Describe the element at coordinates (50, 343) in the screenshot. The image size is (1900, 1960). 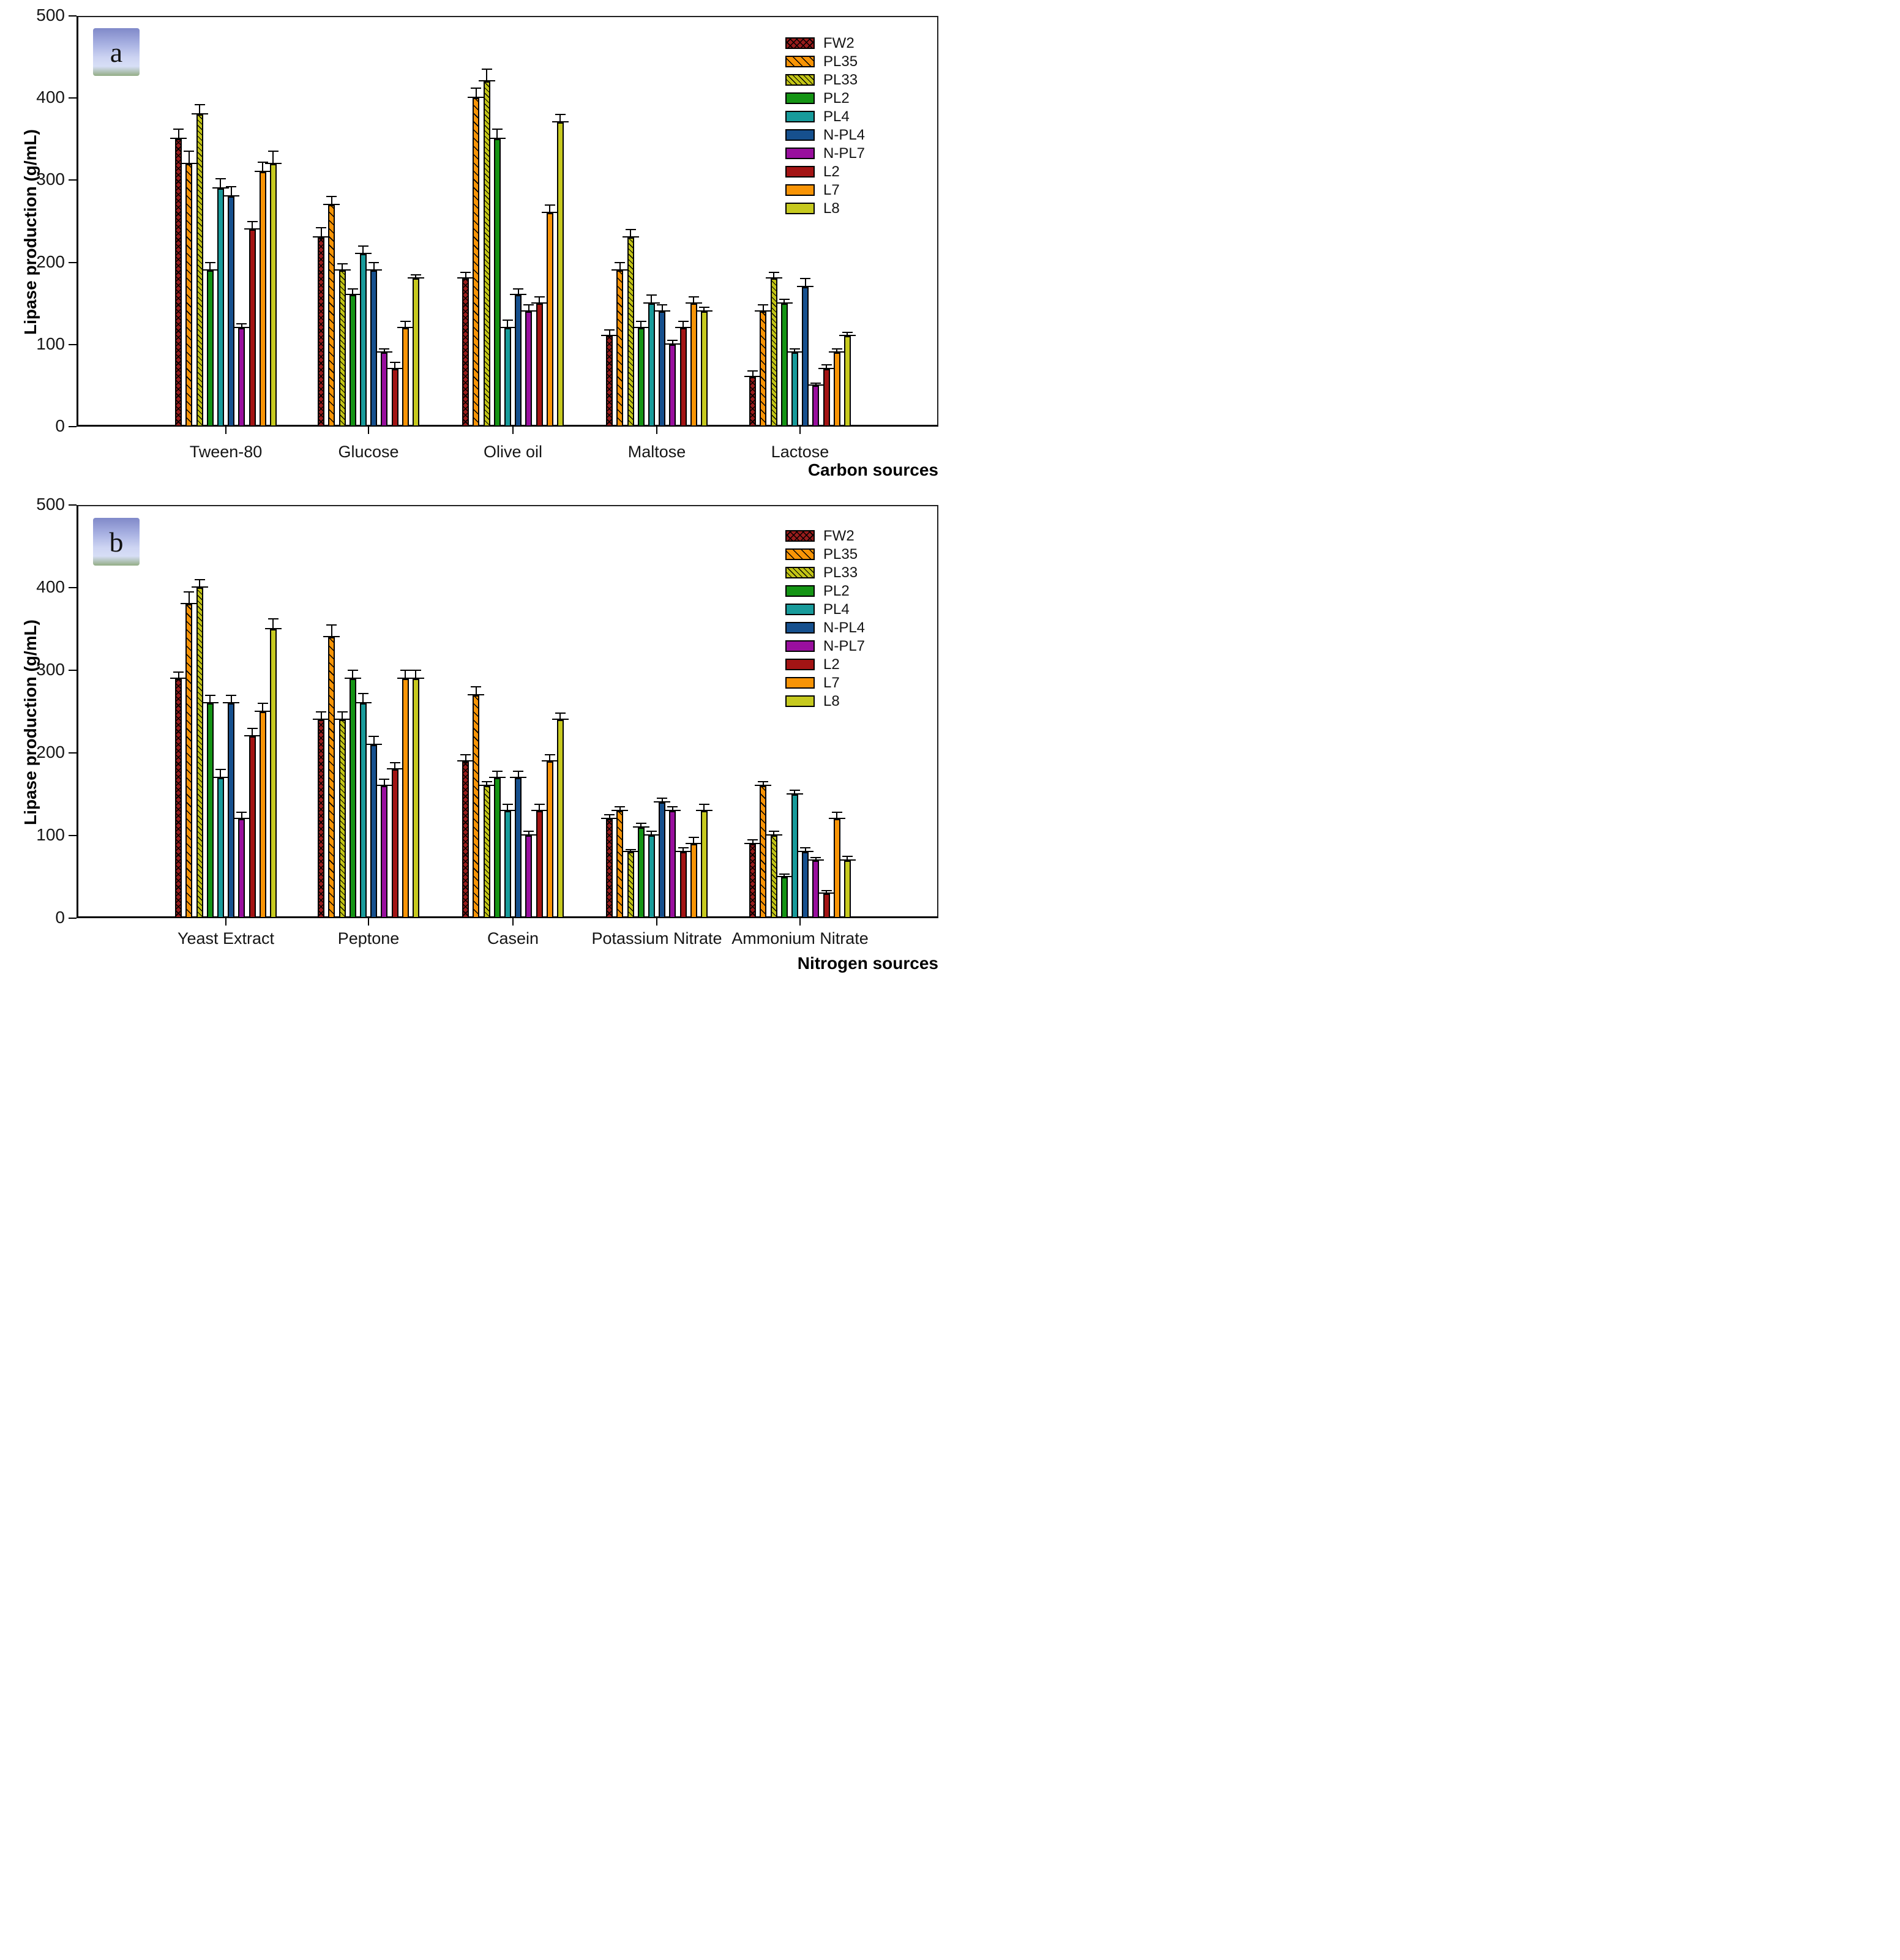
I see `y-axis-tick-label: 100` at that location.